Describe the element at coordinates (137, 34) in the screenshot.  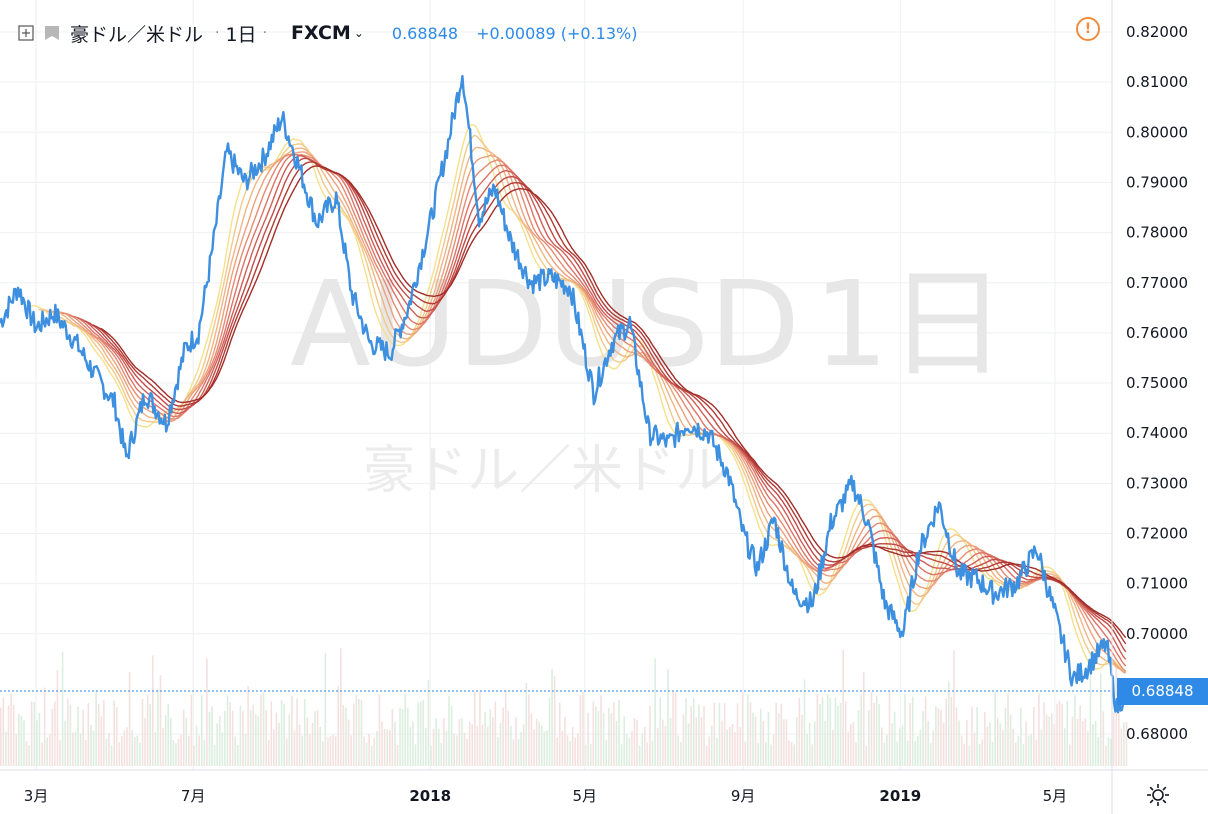
I see `symbol-name: 豪ドル／米ドル` at that location.